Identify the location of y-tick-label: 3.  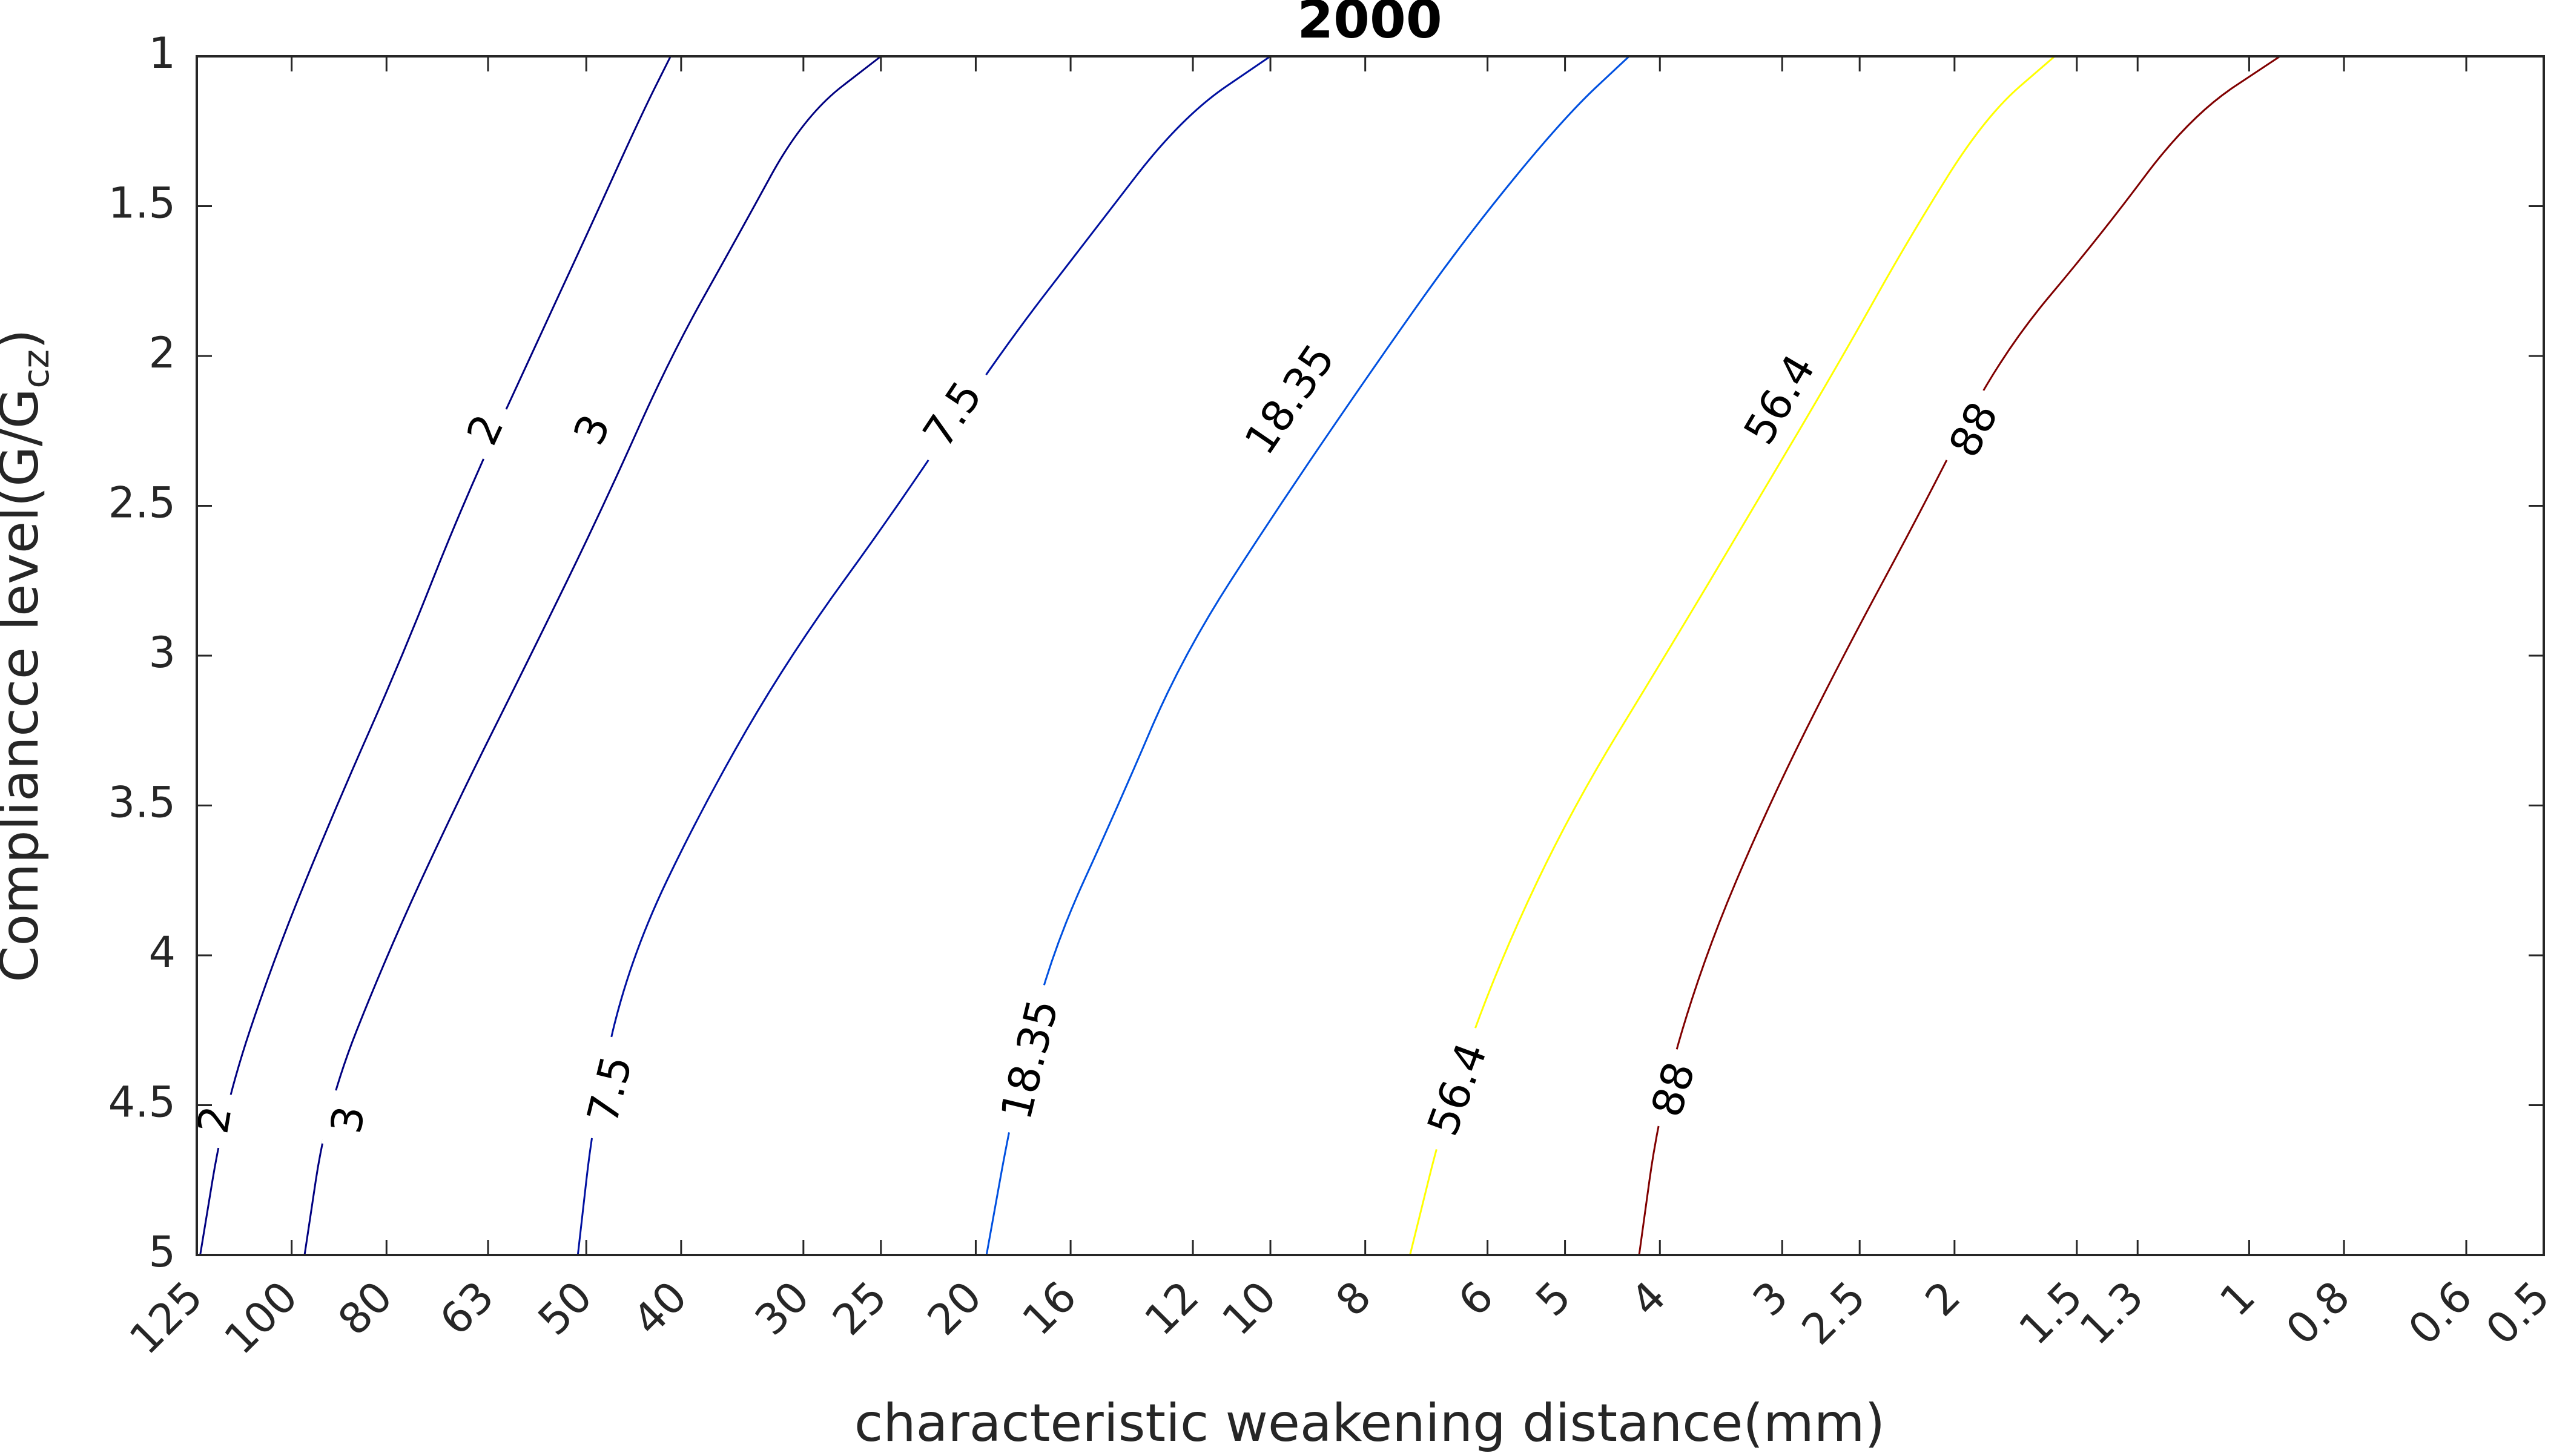
(162, 652).